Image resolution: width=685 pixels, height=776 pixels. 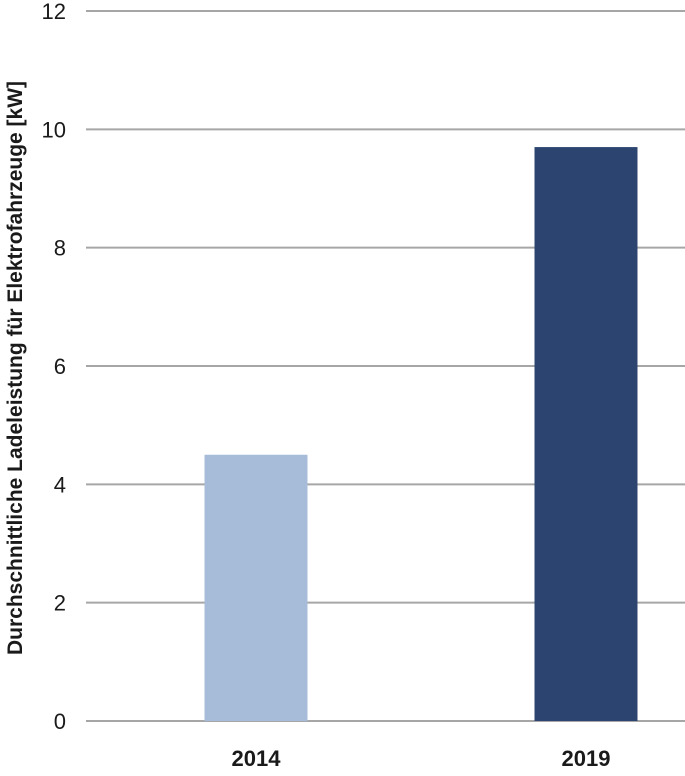 What do you see at coordinates (256, 587) in the screenshot?
I see `bar-2014` at bounding box center [256, 587].